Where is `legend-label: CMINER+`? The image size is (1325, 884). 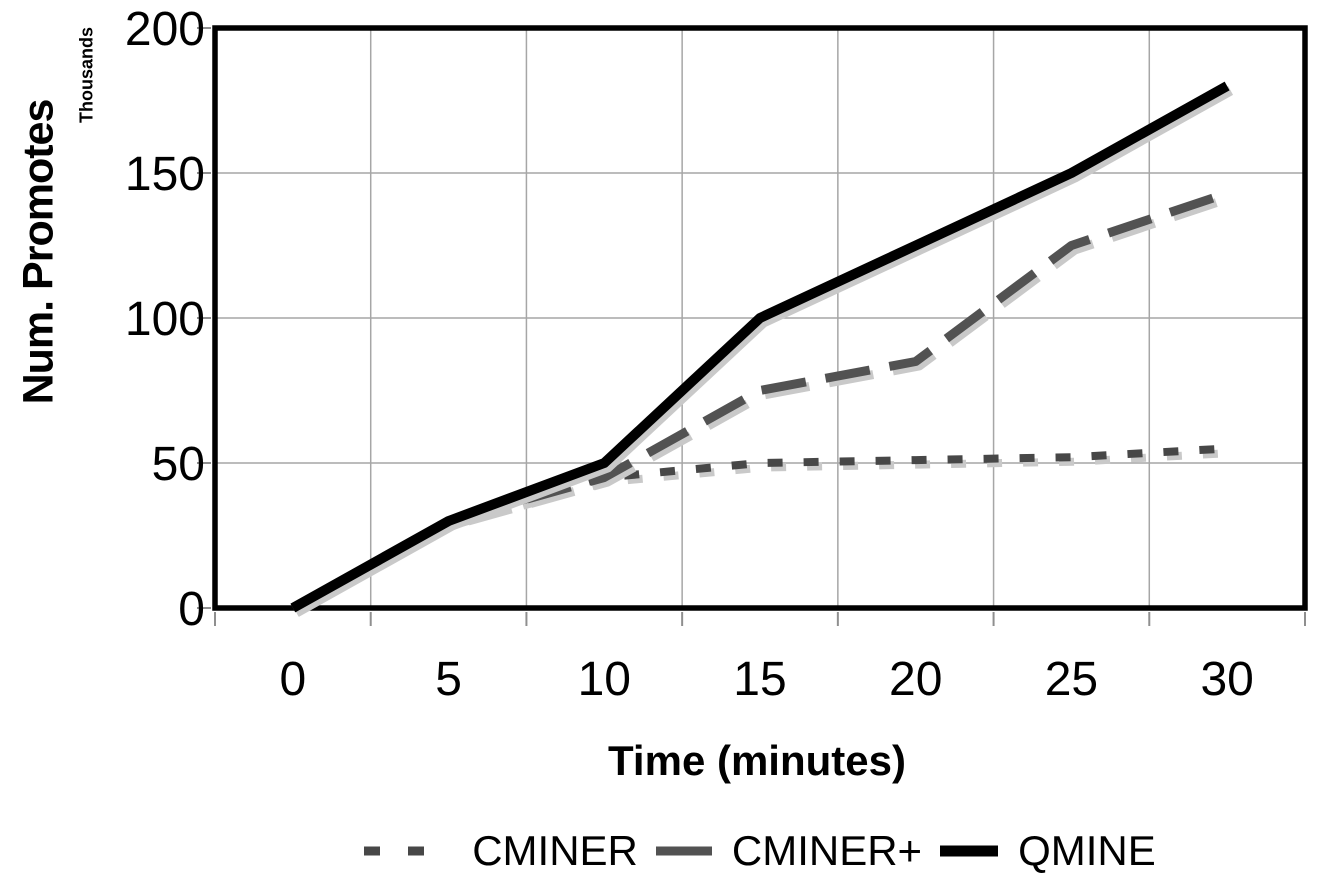
legend-label: CMINER+ is located at coordinates (827, 850).